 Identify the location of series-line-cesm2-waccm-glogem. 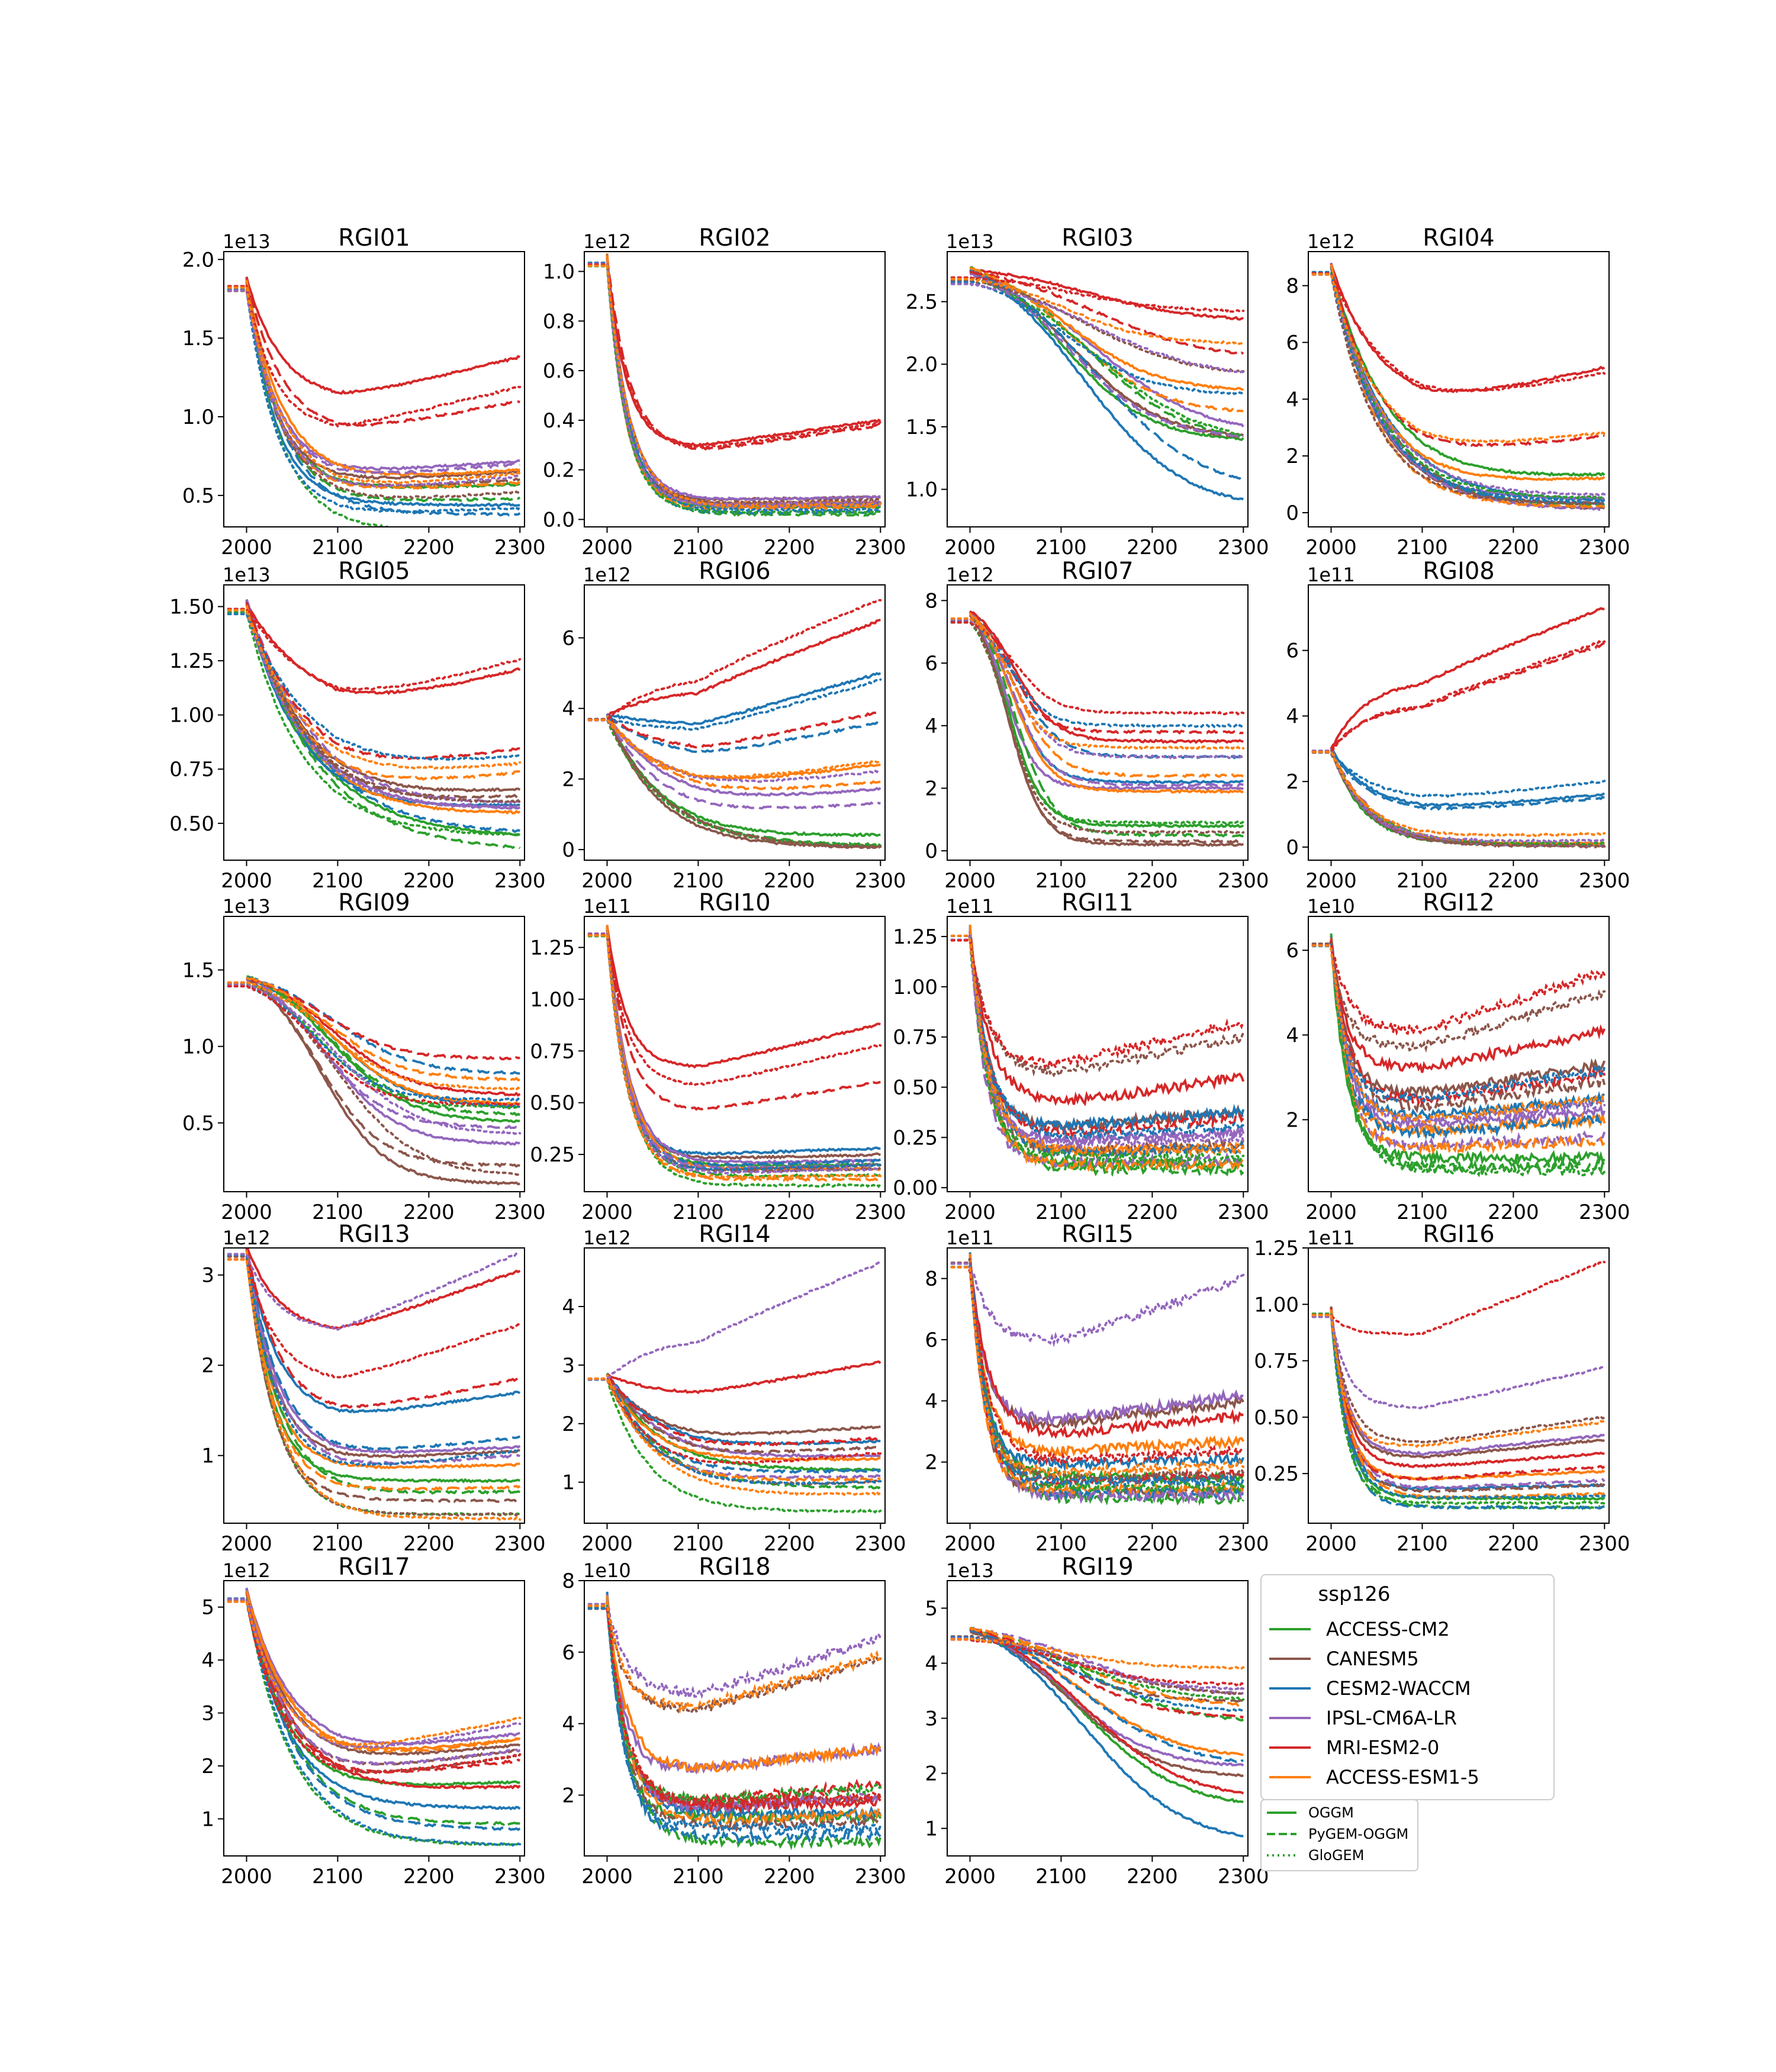
(374, 686).